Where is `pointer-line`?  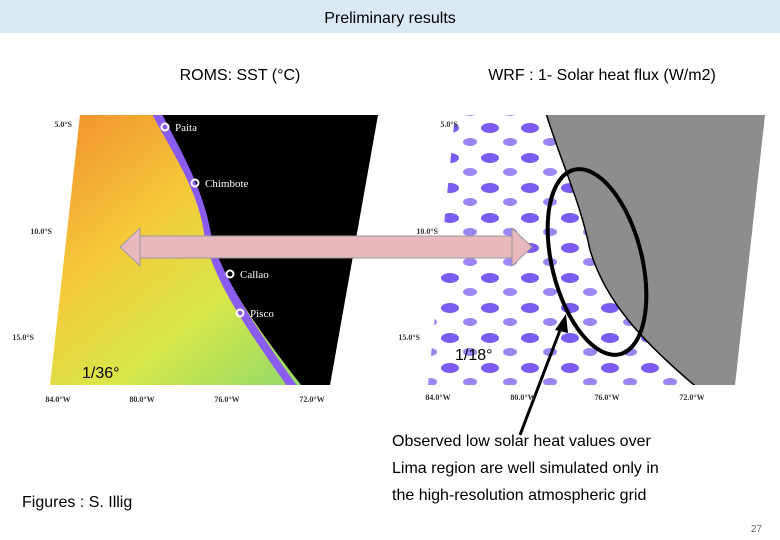 pointer-line is located at coordinates (541, 380).